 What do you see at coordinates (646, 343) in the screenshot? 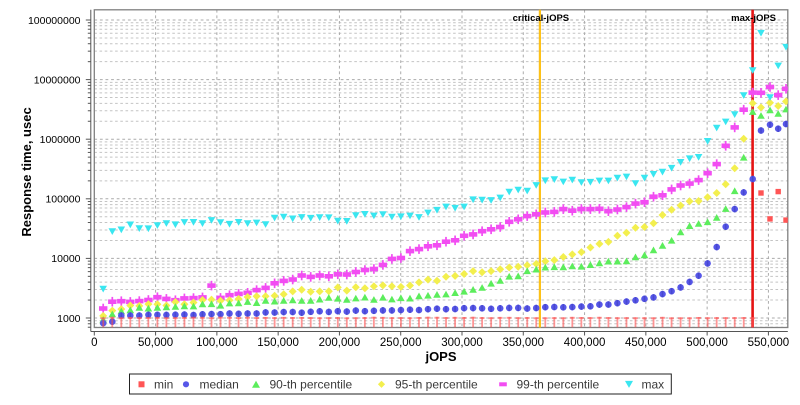
I see `svg-text: 450,000` at bounding box center [646, 343].